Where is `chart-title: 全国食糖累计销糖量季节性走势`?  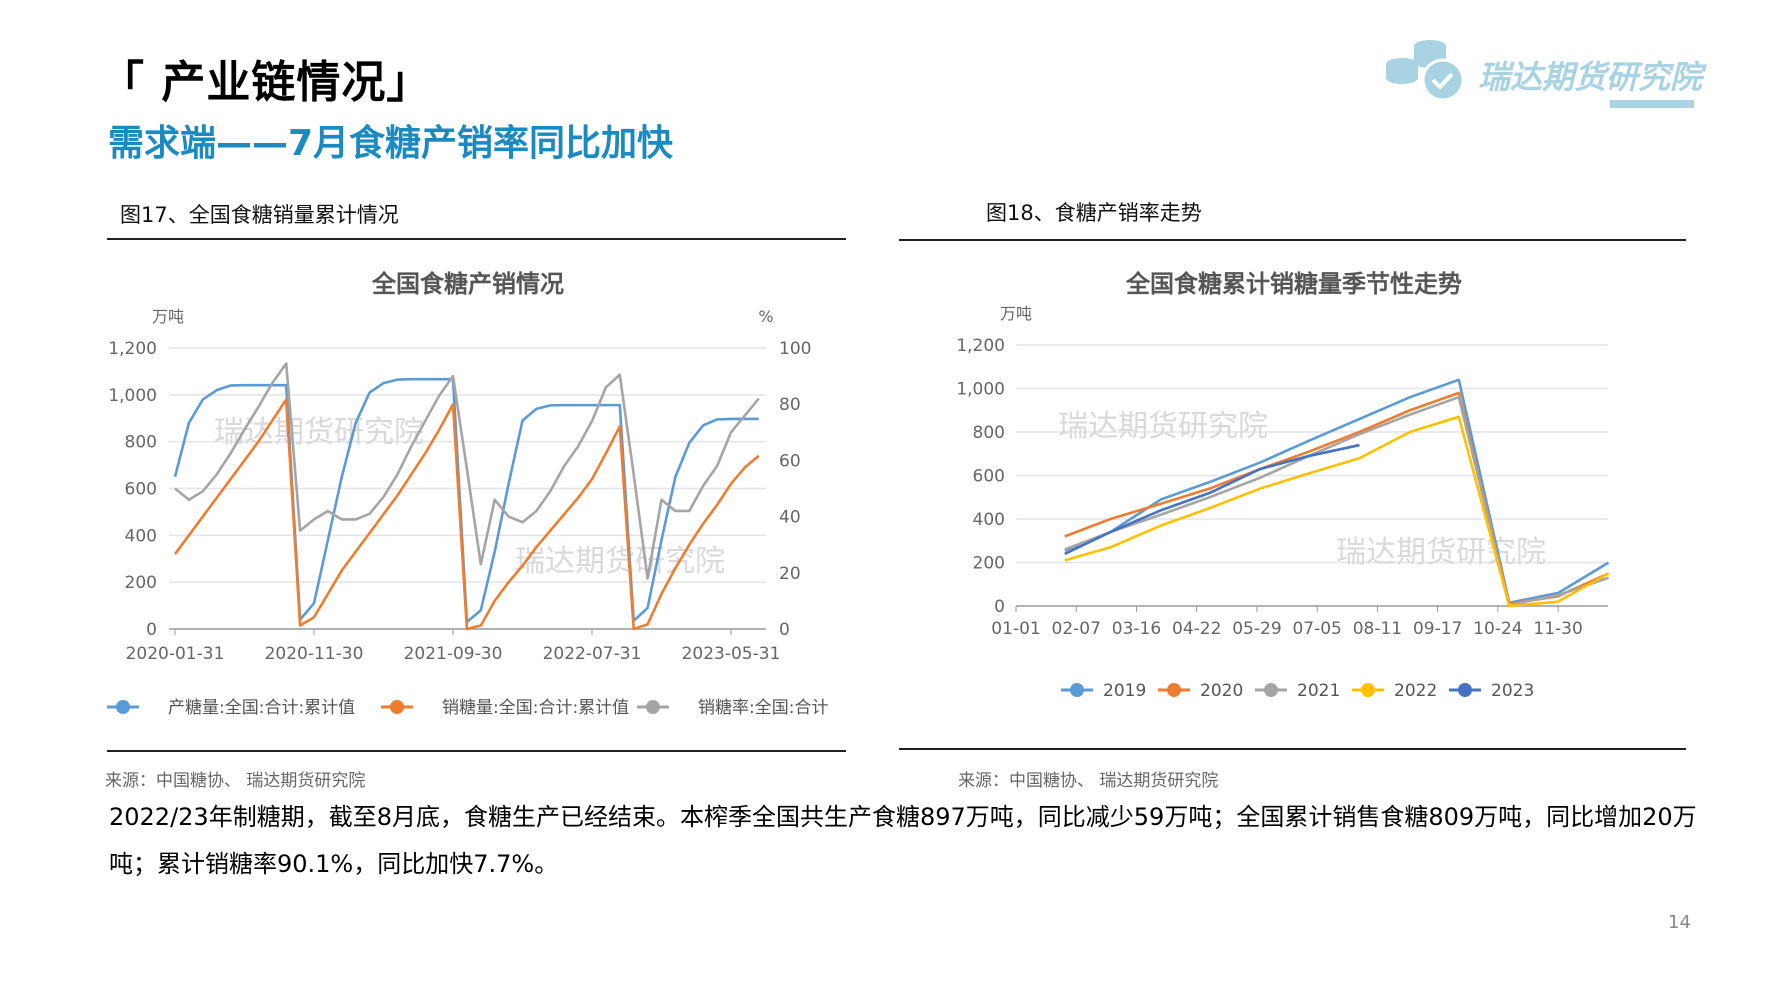 chart-title: 全国食糖累计销糖量季节性走势 is located at coordinates (1293, 284).